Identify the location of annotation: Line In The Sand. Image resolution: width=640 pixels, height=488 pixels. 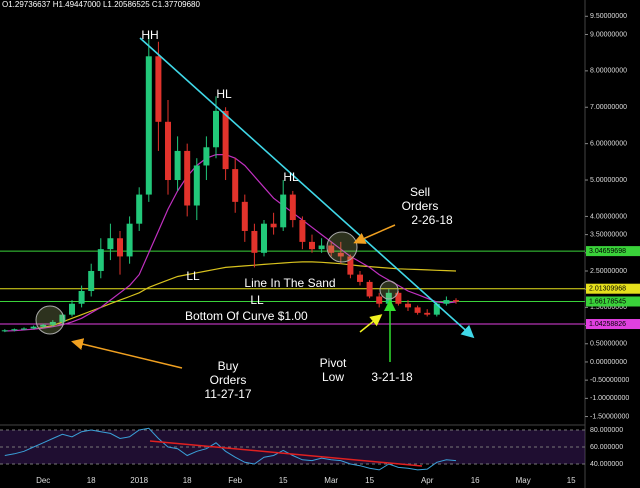
(289, 283).